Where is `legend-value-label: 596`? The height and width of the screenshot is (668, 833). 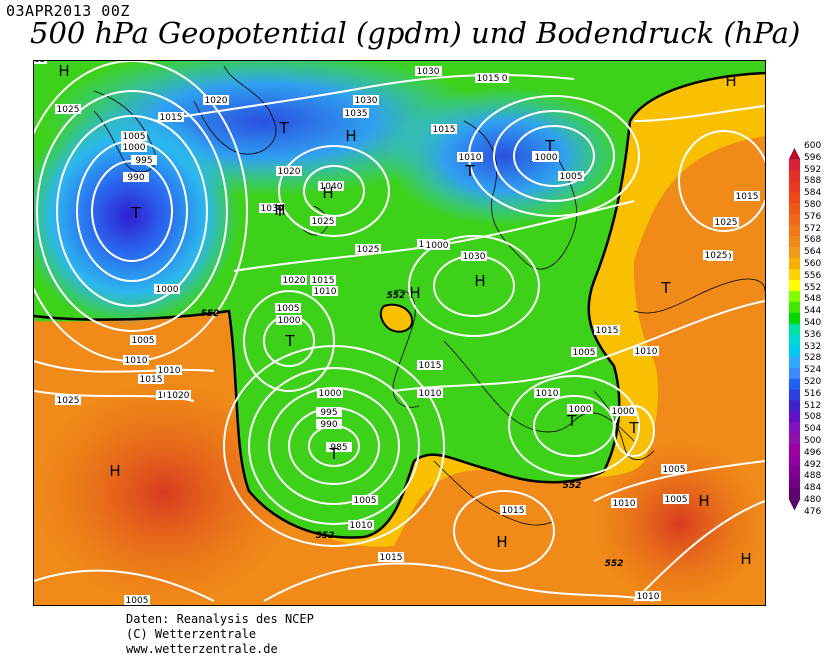
legend-value-label: 596 is located at coordinates (813, 157).